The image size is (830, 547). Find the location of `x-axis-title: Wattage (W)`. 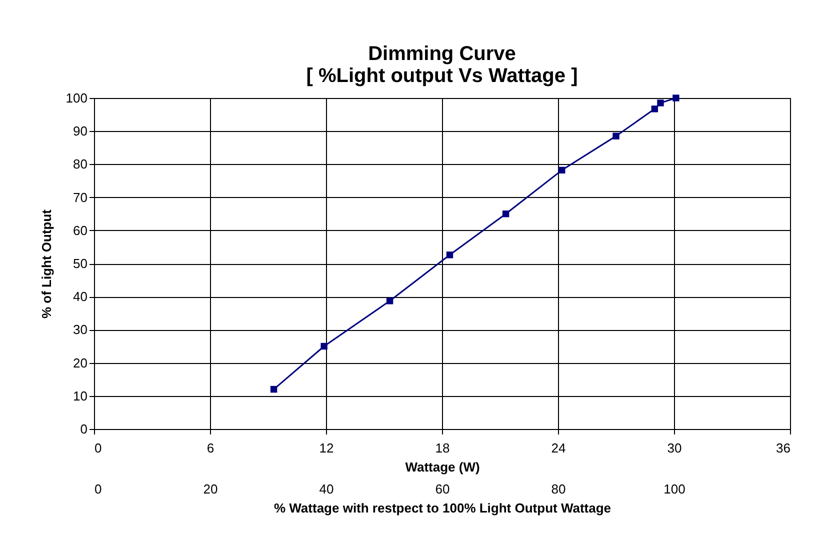

x-axis-title: Wattage (W) is located at coordinates (442, 467).